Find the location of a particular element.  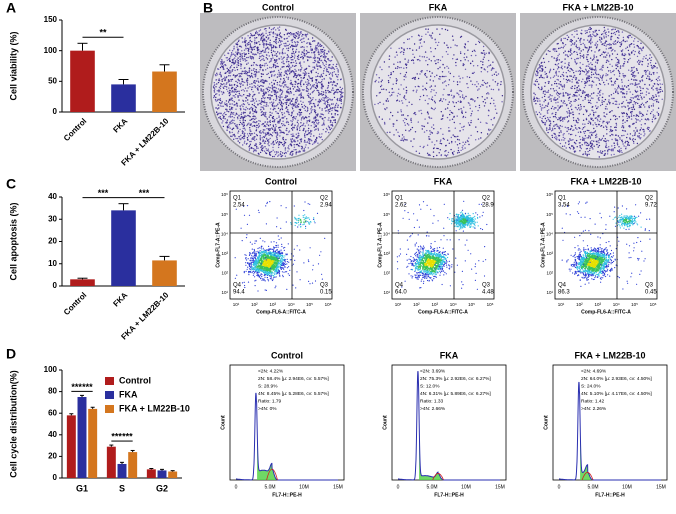

significance-label: *** is located at coordinates (87, 387).